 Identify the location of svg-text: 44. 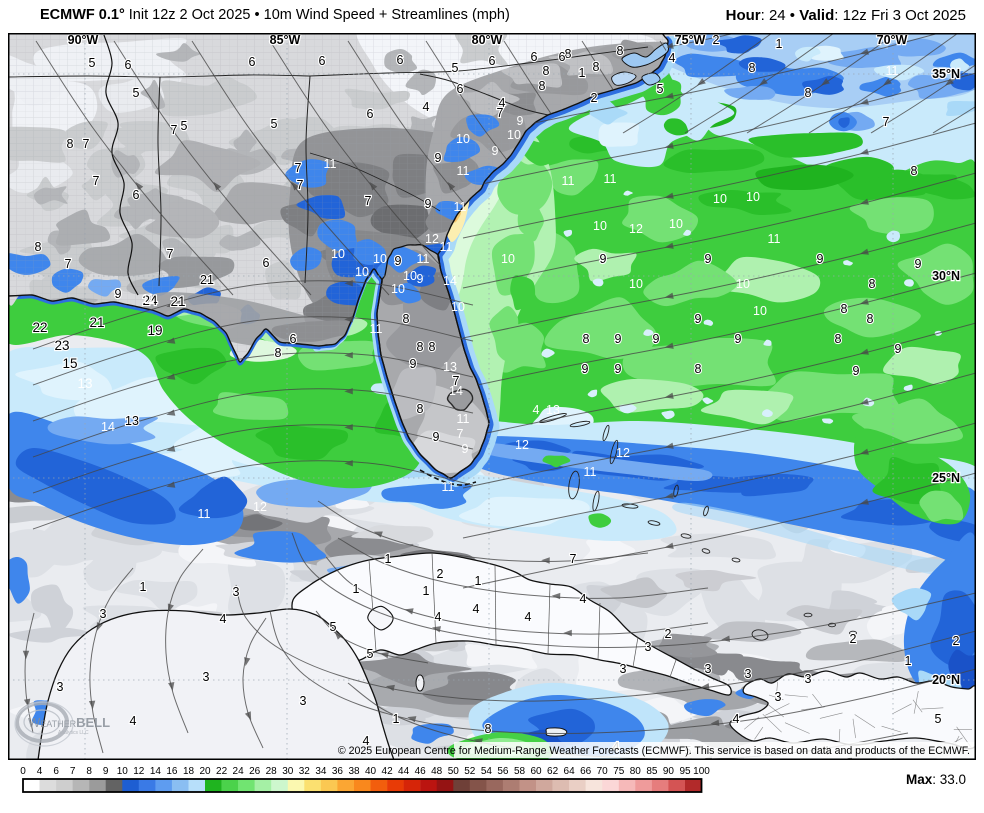
(404, 771).